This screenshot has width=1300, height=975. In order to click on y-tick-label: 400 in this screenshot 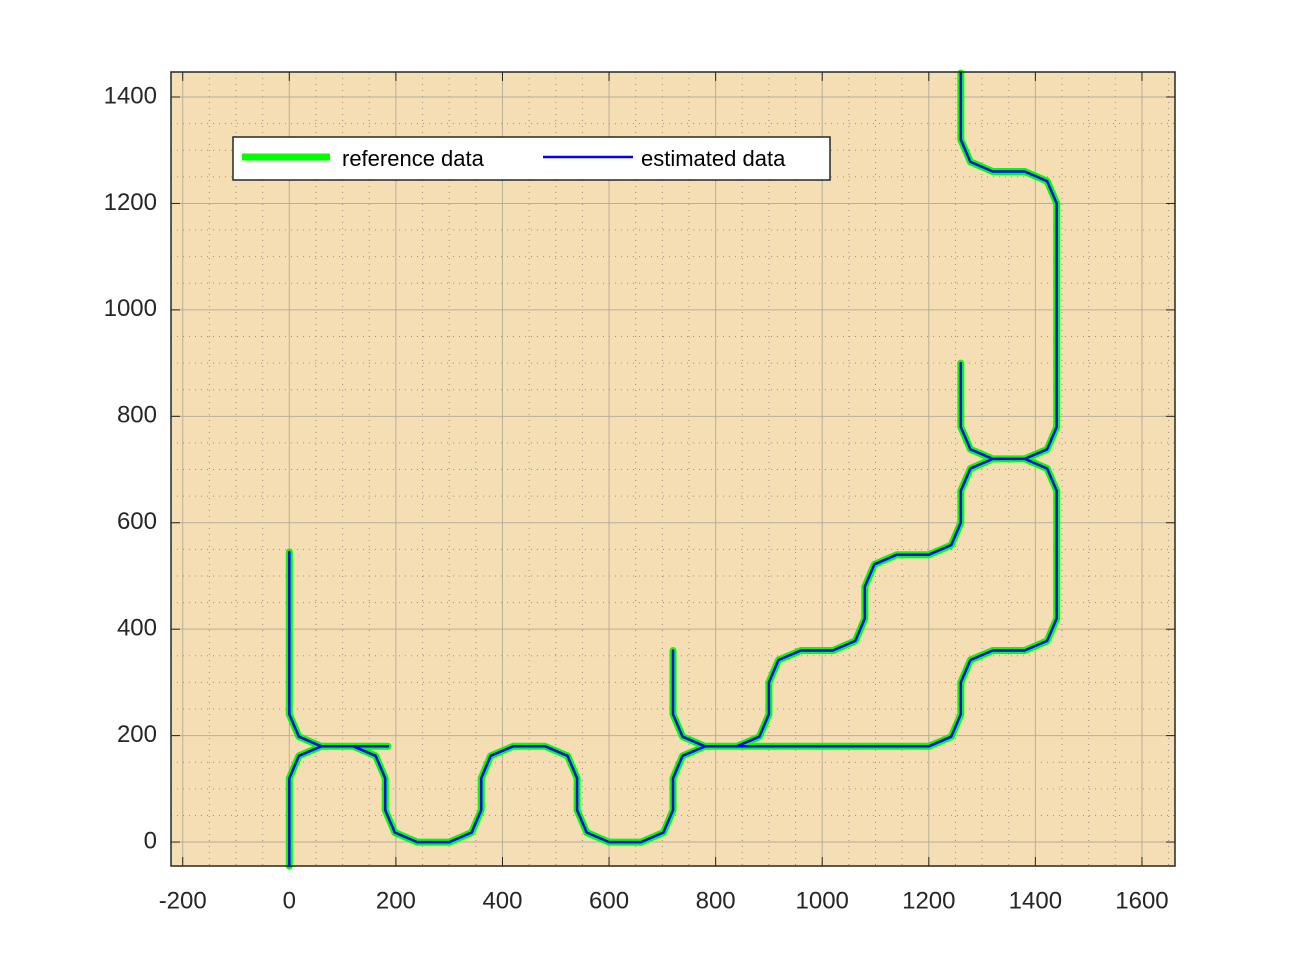, I will do `click(137, 628)`.